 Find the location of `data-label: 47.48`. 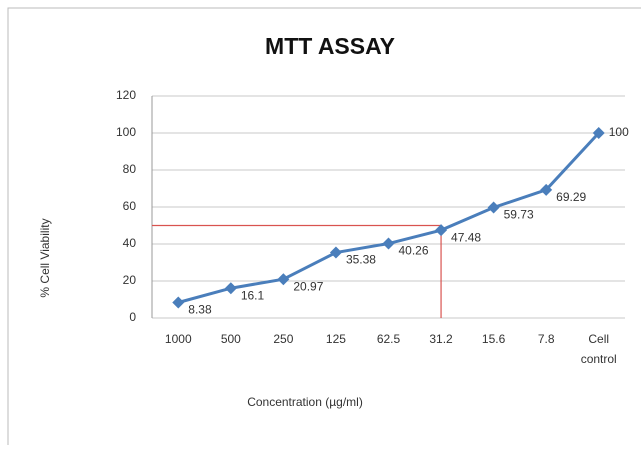

data-label: 47.48 is located at coordinates (466, 237).